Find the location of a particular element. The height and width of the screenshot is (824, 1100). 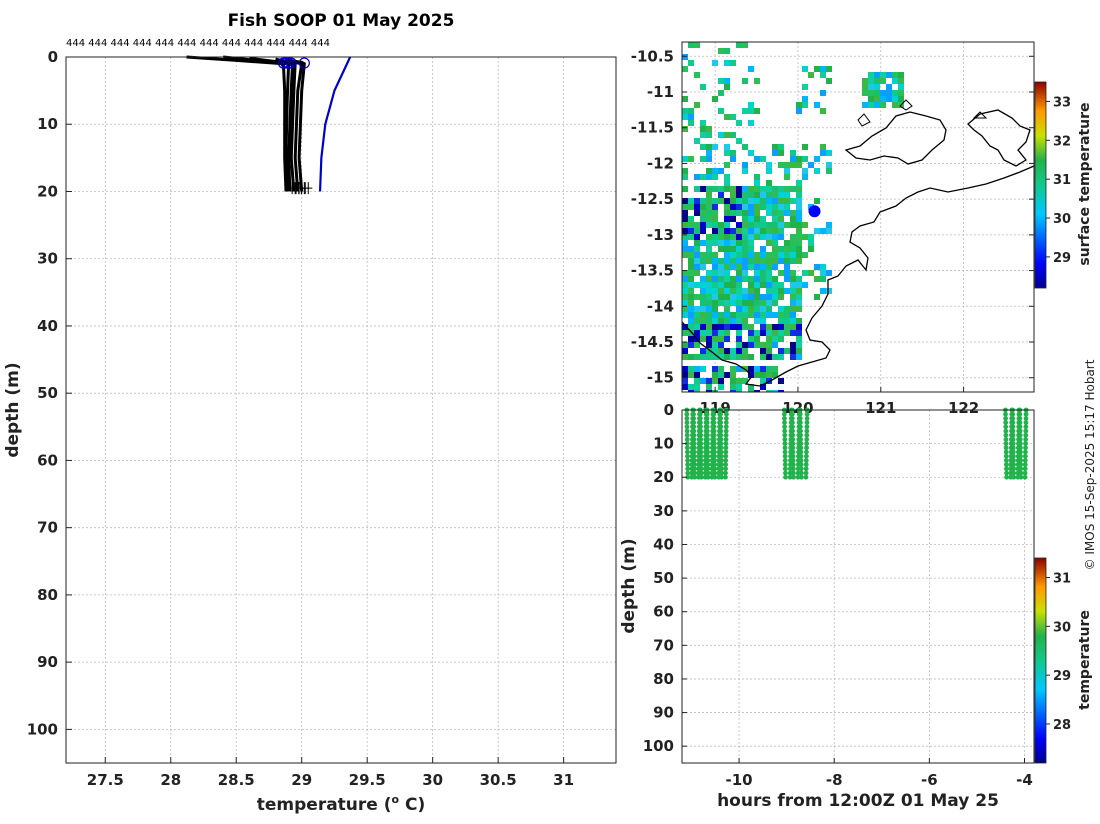

timeseries-y-tick-label: 80 is located at coordinates (663, 679).